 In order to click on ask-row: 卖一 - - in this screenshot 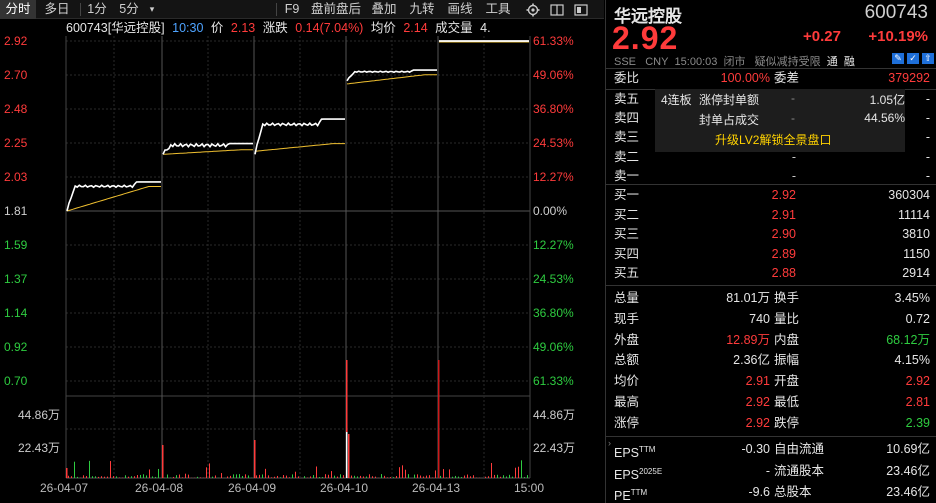, I will do `click(771, 176)`.